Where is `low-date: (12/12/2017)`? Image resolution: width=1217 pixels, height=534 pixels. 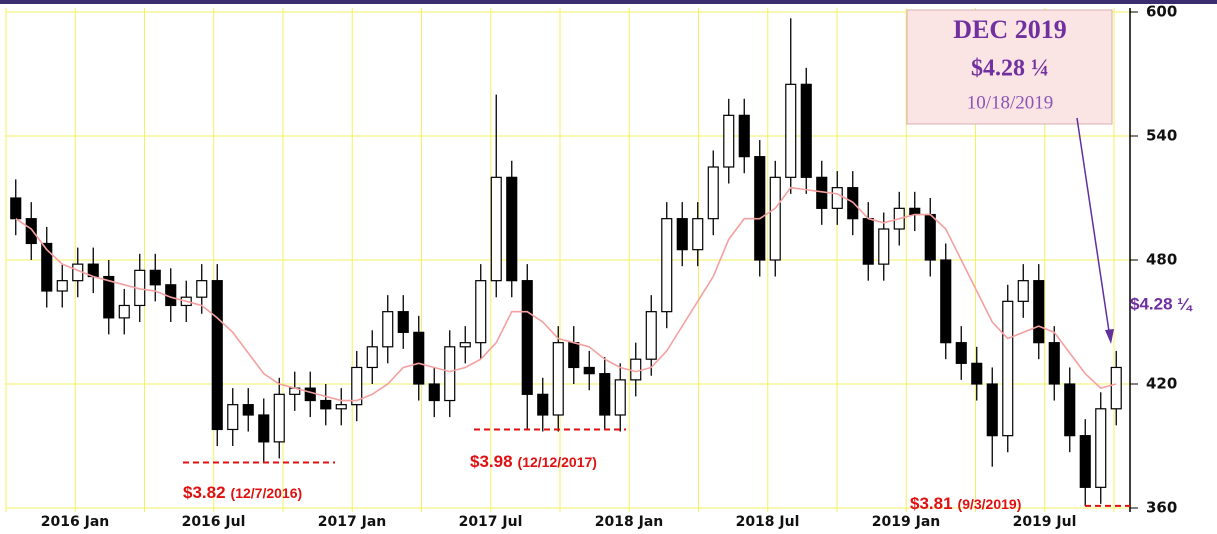
low-date: (12/12/2017) is located at coordinates (557, 462).